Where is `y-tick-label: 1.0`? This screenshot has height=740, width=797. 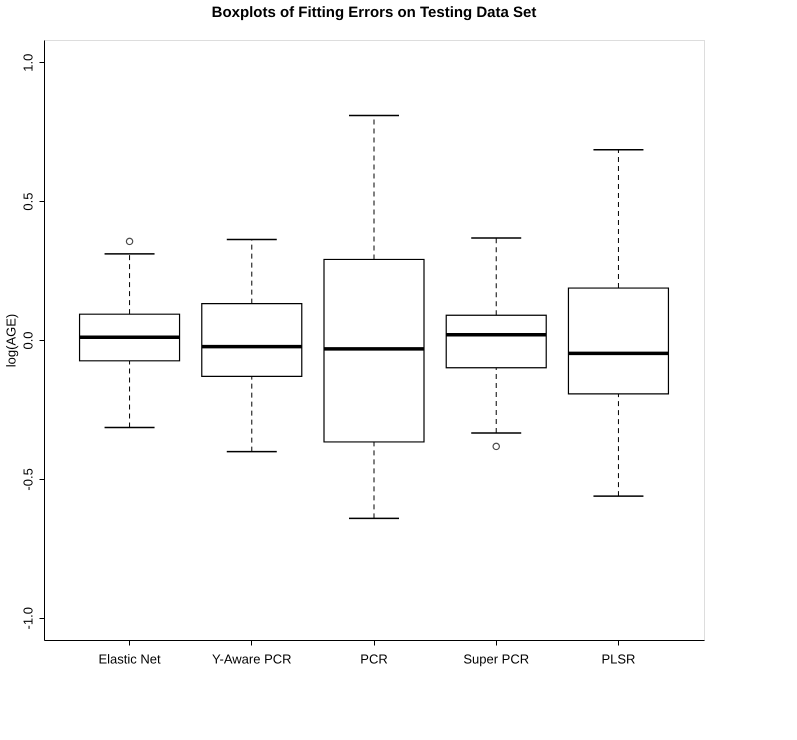
y-tick-label: 1.0 is located at coordinates (28, 63).